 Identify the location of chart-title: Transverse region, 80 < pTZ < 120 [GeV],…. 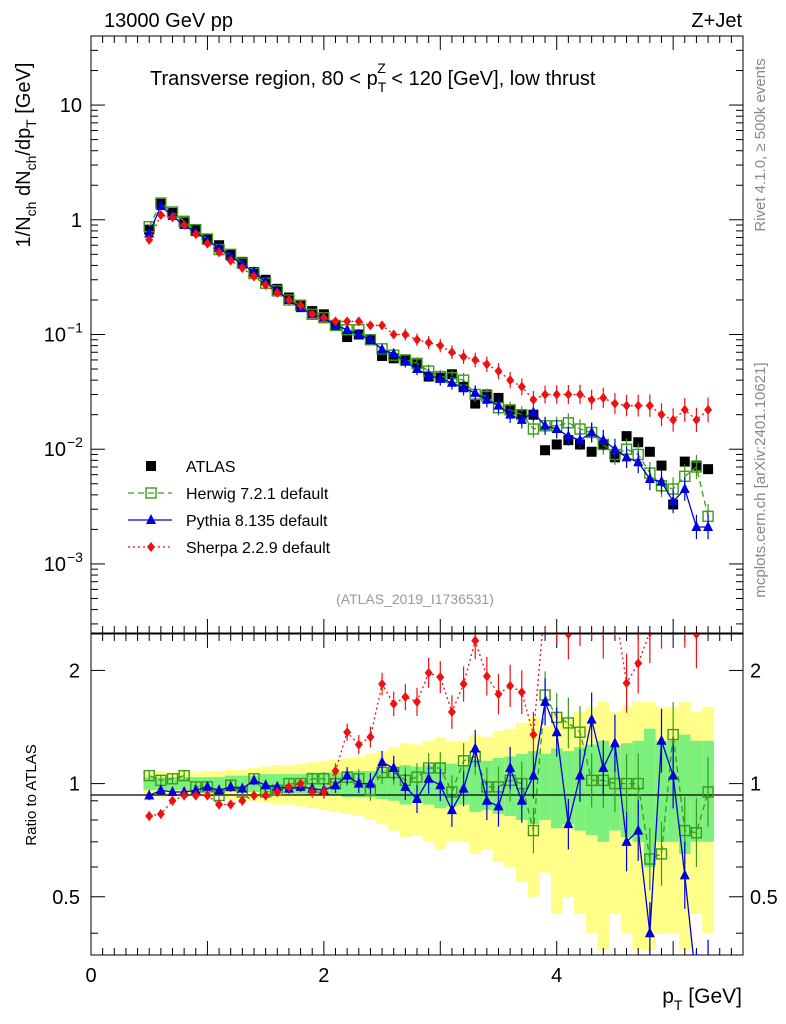
(373, 77).